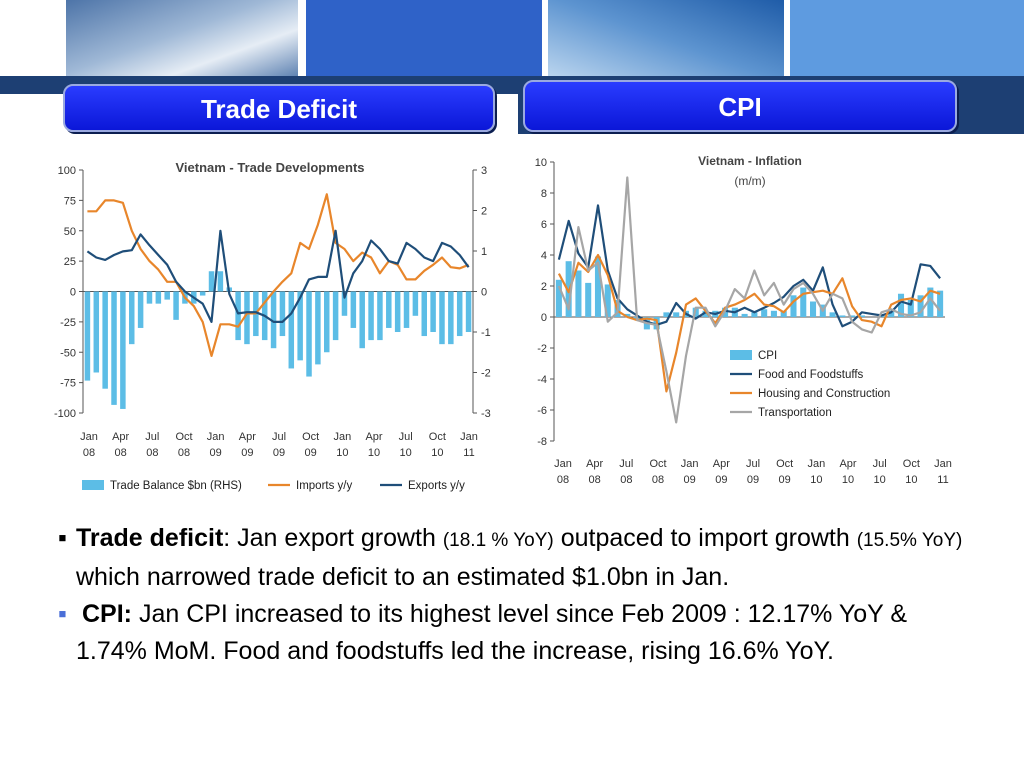 This screenshot has height=768, width=1024. What do you see at coordinates (484, 212) in the screenshot?
I see `y-right-tick-label: 2` at bounding box center [484, 212].